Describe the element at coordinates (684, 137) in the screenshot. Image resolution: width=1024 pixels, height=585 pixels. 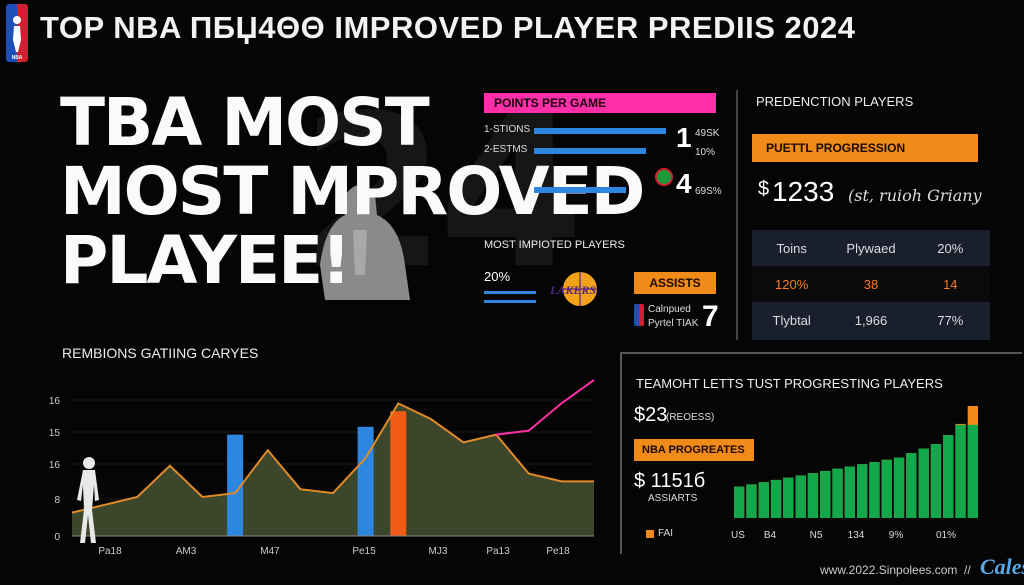
I see `ppg-row-1-value: 1` at that location.